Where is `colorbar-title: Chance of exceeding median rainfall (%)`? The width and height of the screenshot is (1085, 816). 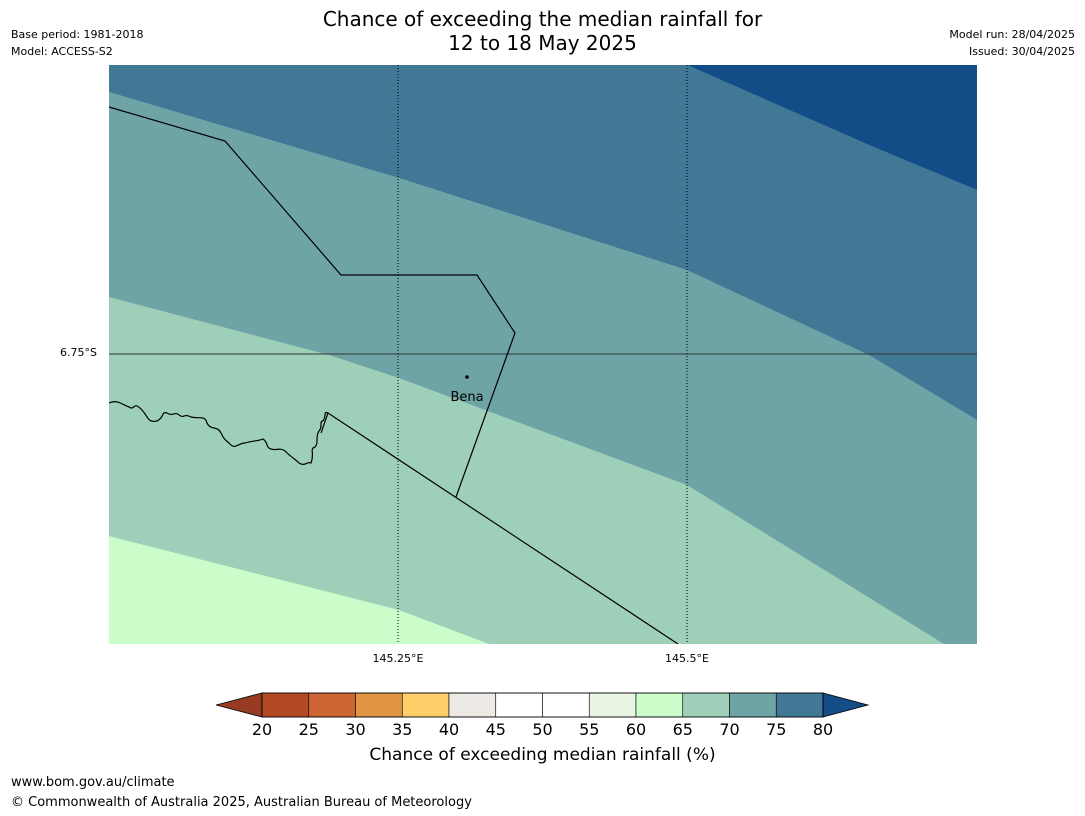
colorbar-title: Chance of exceeding median rainfall (%) is located at coordinates (542, 755).